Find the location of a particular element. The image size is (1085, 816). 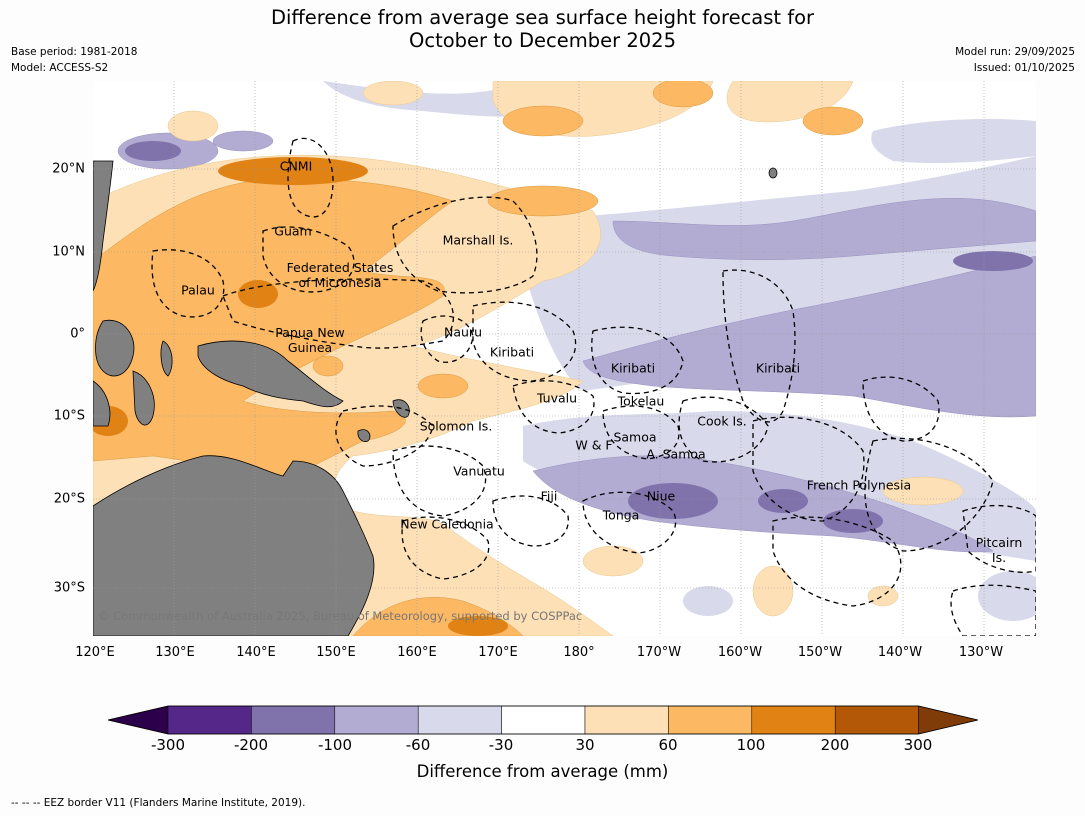

model-name: Model: ACCESS-S2 is located at coordinates (60, 68).